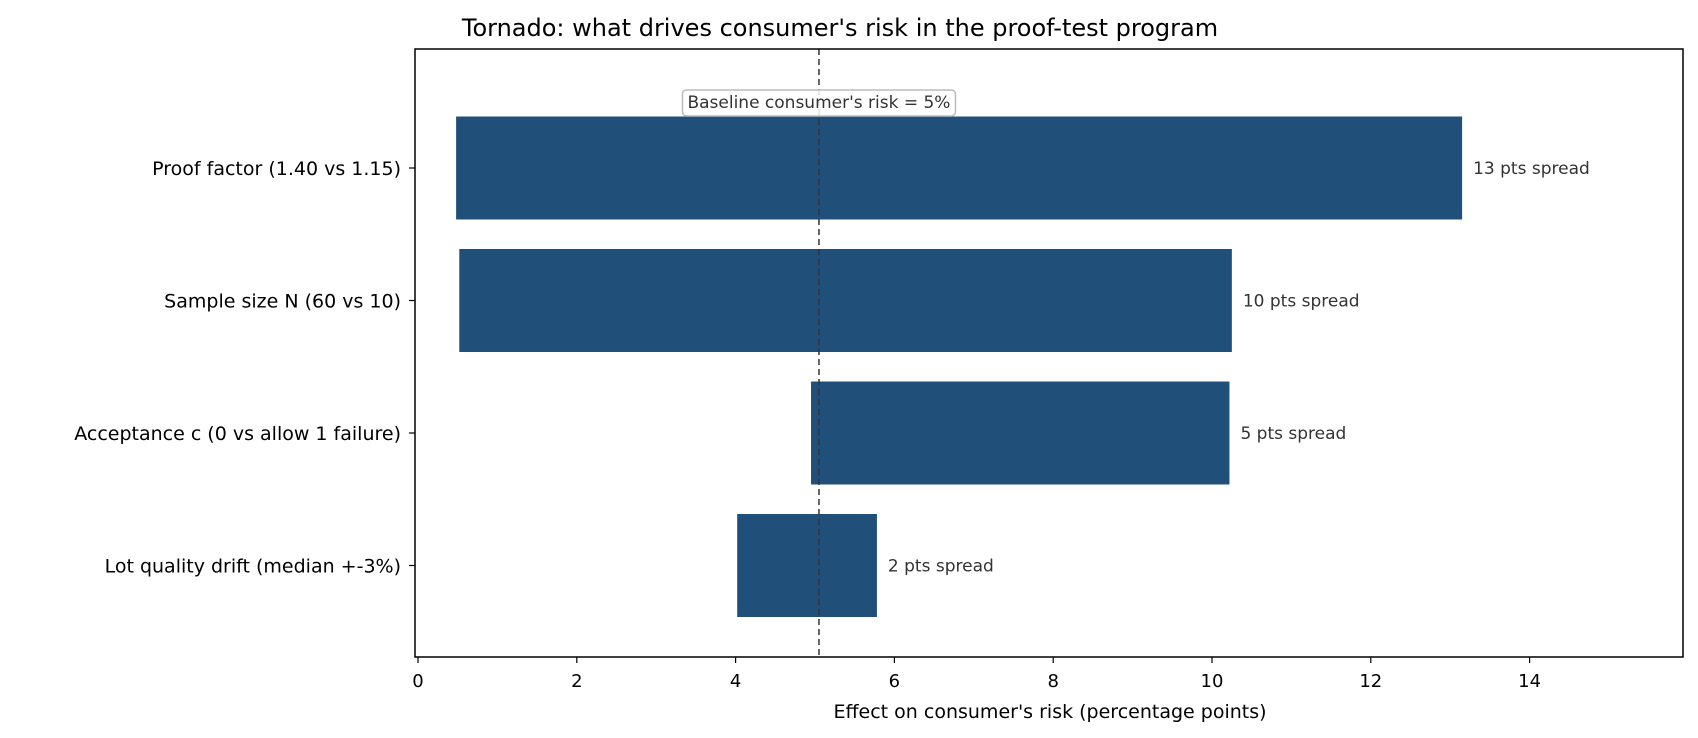  Describe the element at coordinates (1370, 681) in the screenshot. I see `x-tick-label: 12` at that location.